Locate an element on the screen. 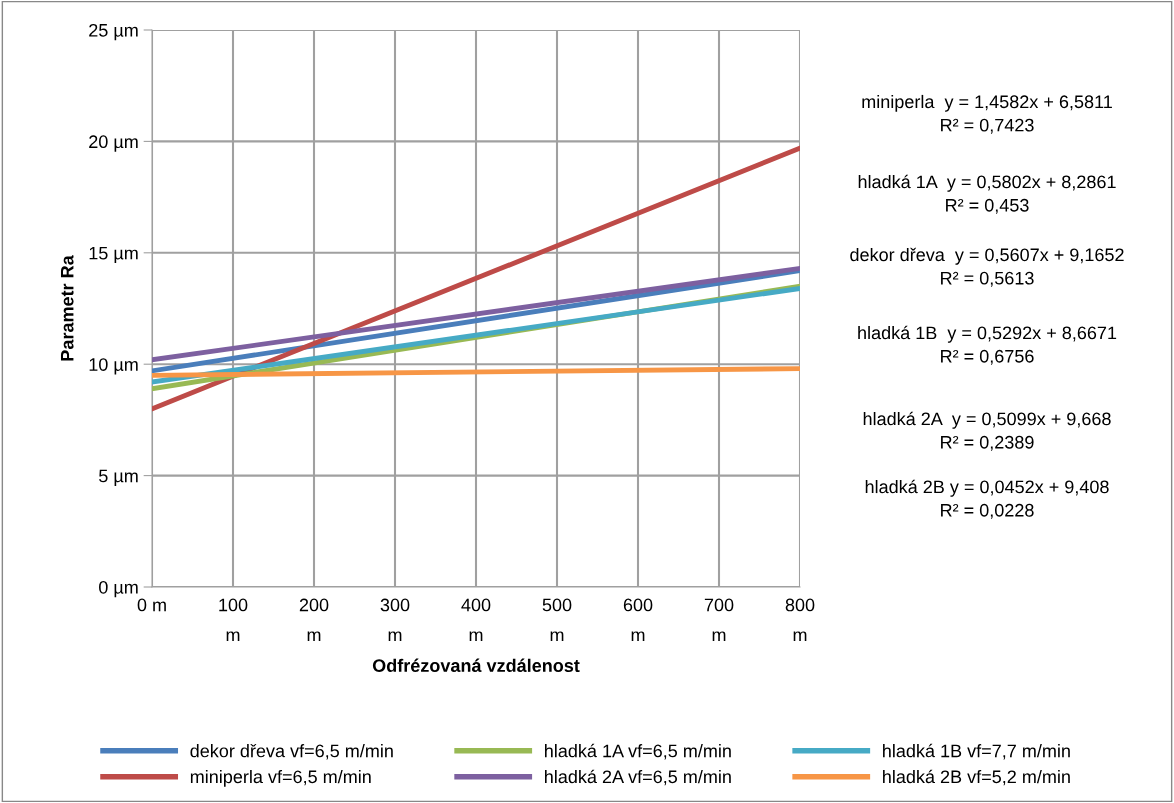 This screenshot has height=803, width=1174. y-tick-label: 15 µm is located at coordinates (113, 255).